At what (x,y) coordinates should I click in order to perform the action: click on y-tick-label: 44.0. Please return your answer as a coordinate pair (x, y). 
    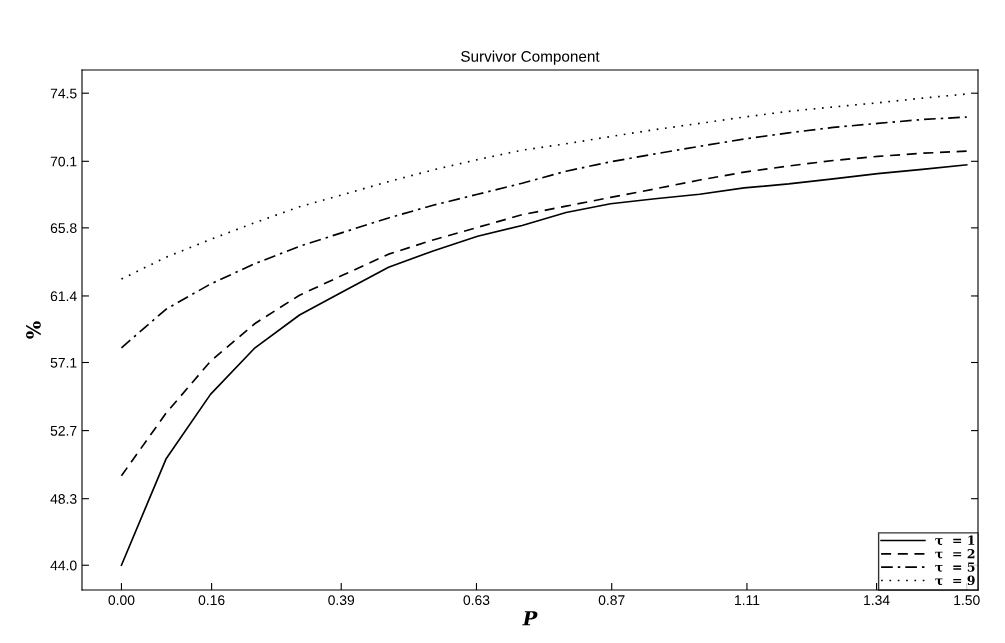
    Looking at the image, I should click on (63, 565).